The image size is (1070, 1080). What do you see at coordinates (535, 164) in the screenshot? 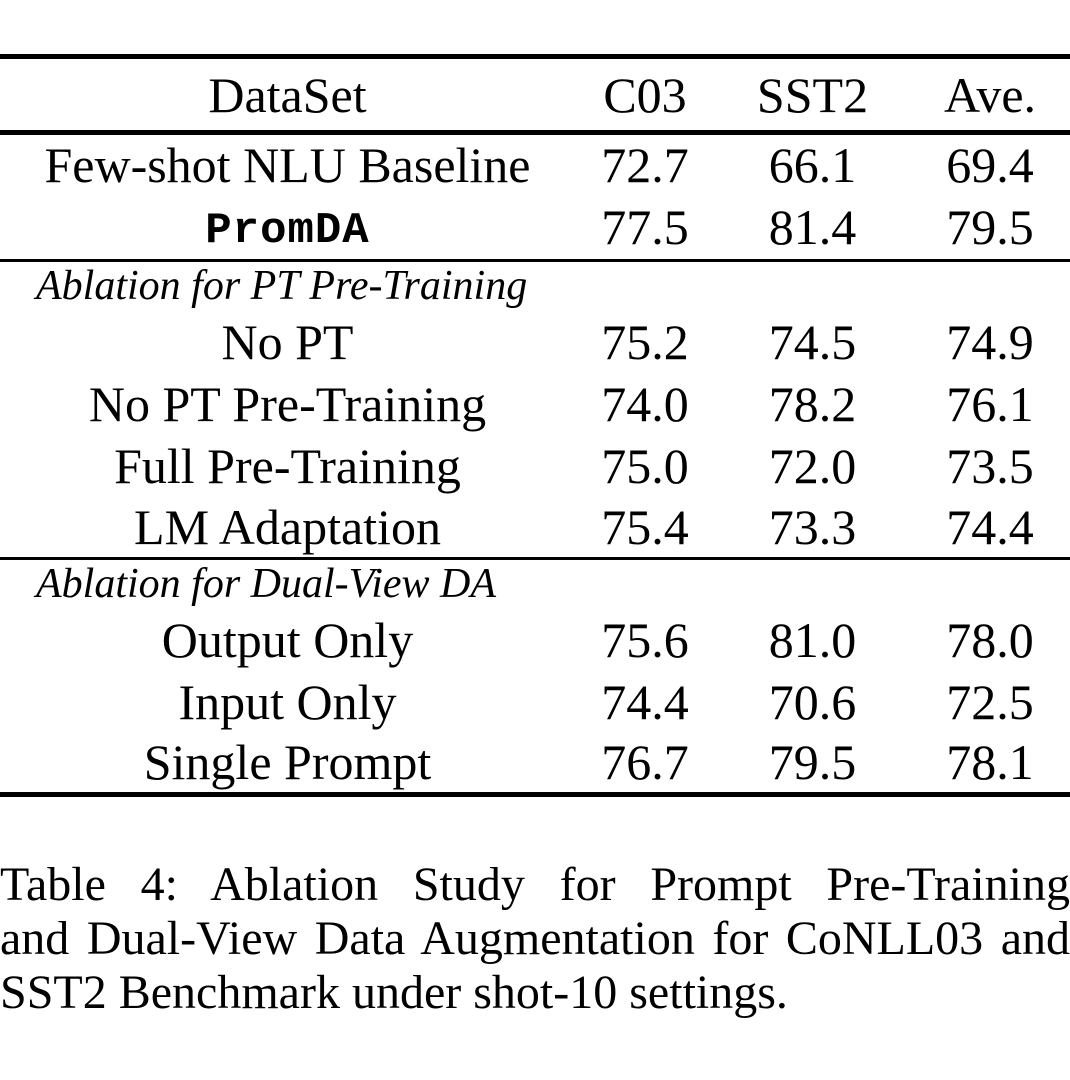
I see `table-row-fewshot-baseline: Few-shot NLU Baseline 72.7 66.1 69.4` at bounding box center [535, 164].